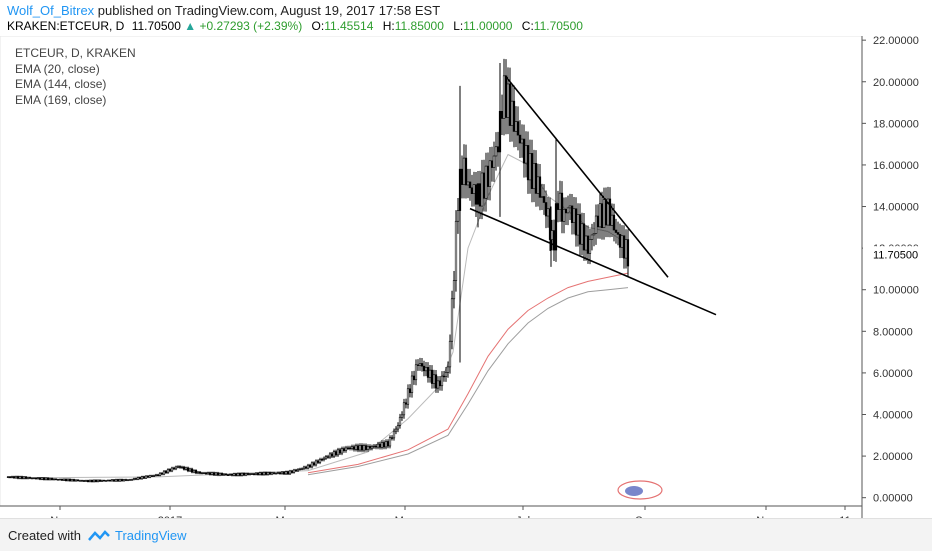  Describe the element at coordinates (57, 68) in the screenshot. I see `legend-ema-20: EMA (20, close)` at that location.